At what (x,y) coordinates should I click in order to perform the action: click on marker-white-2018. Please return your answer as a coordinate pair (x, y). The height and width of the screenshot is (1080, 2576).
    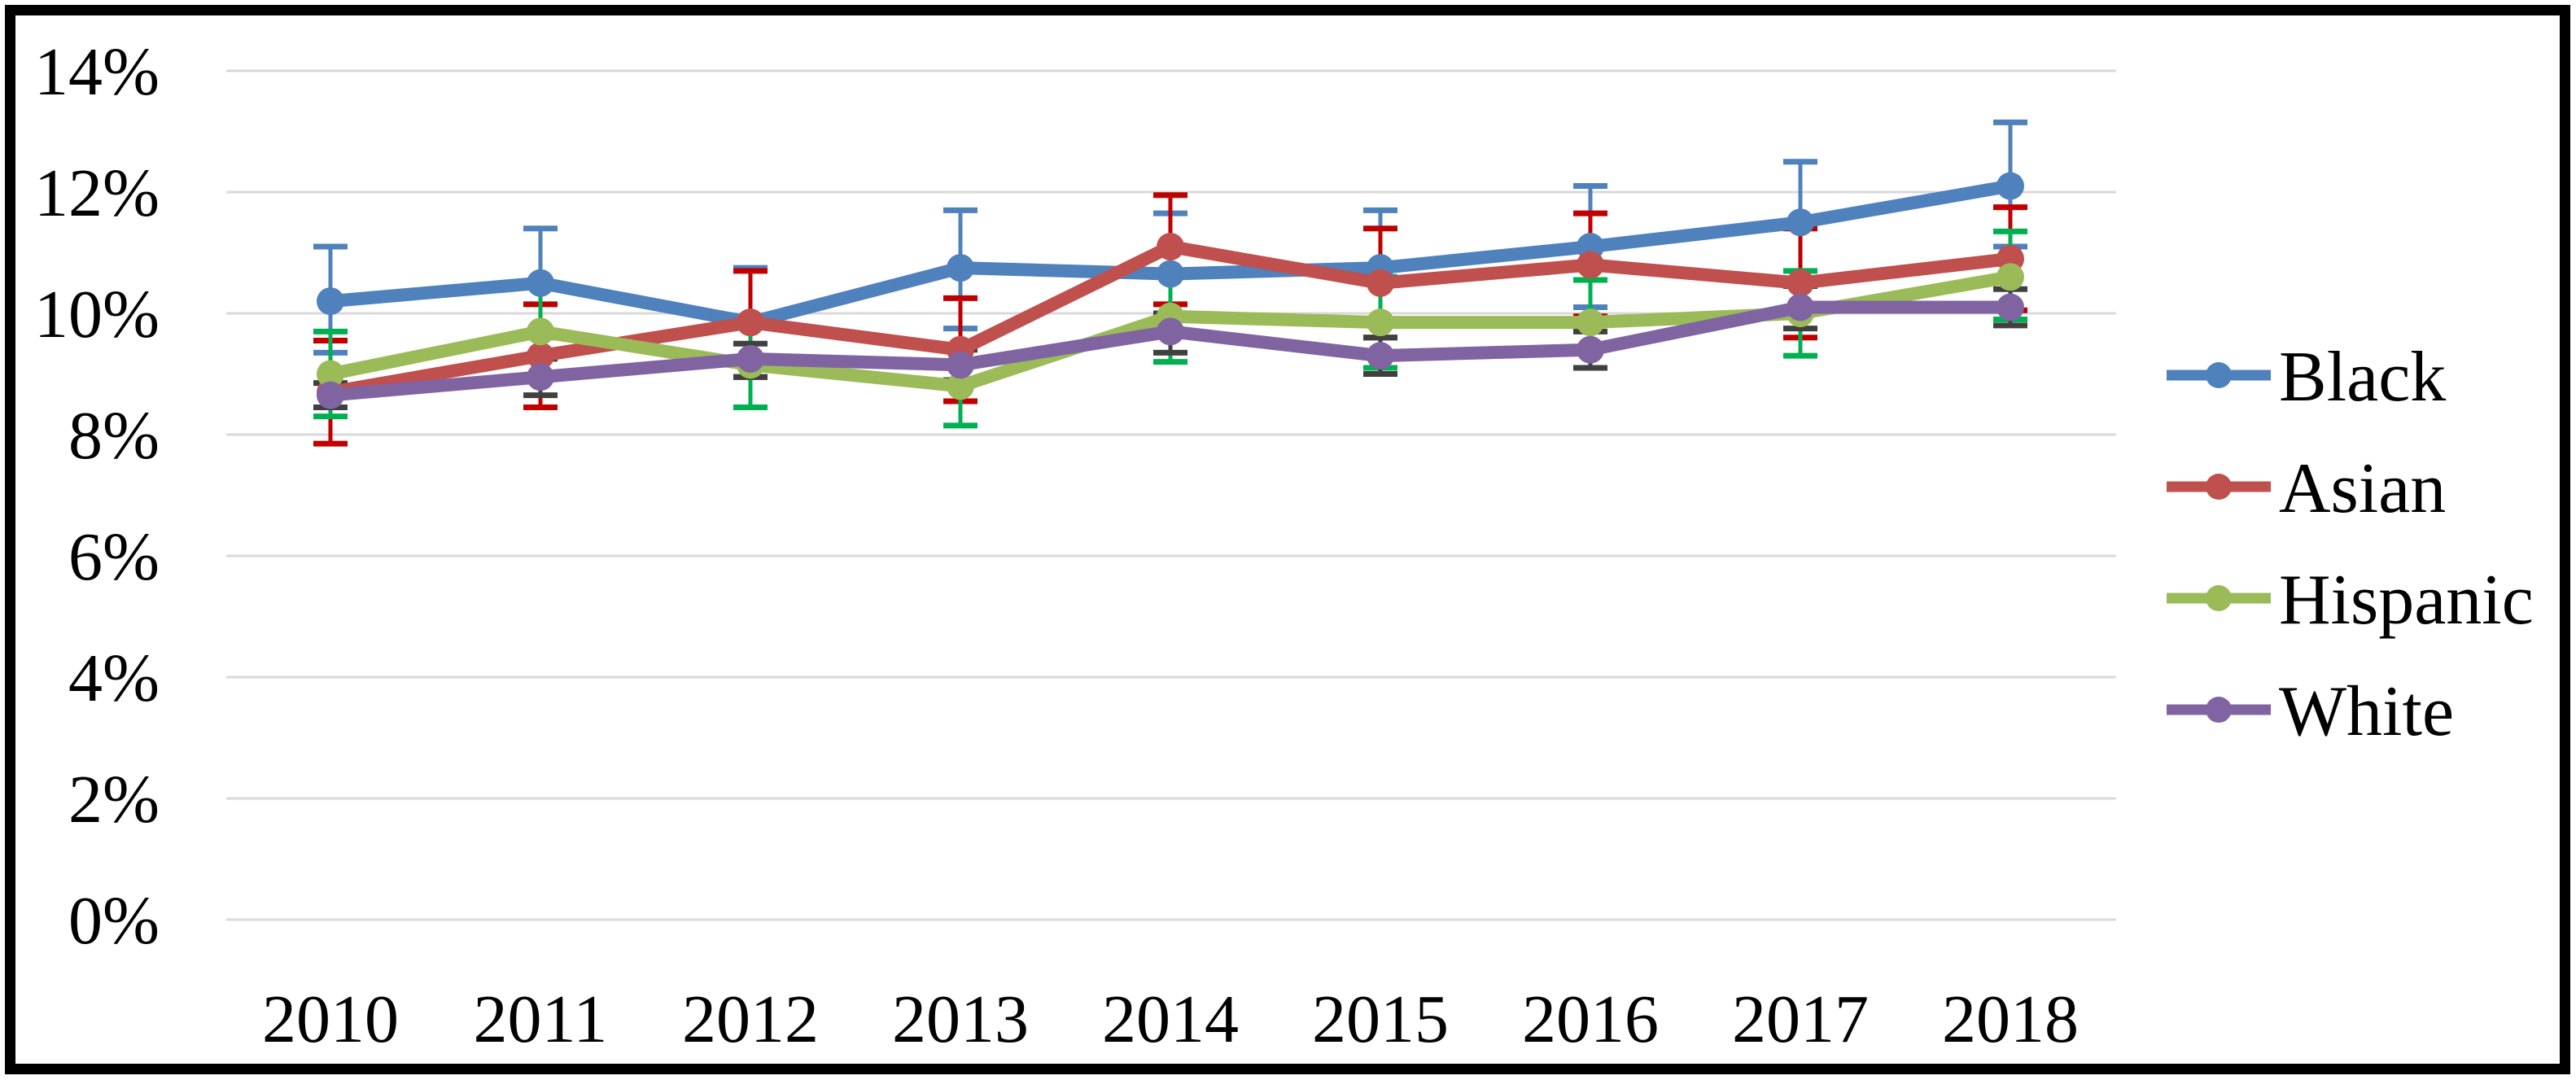
    Looking at the image, I should click on (2010, 307).